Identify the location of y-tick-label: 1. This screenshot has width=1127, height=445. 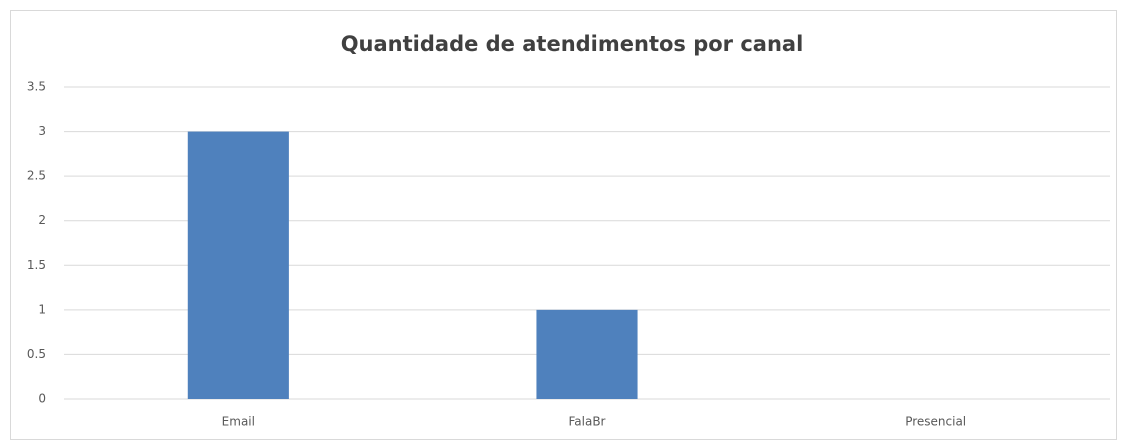
(42, 309).